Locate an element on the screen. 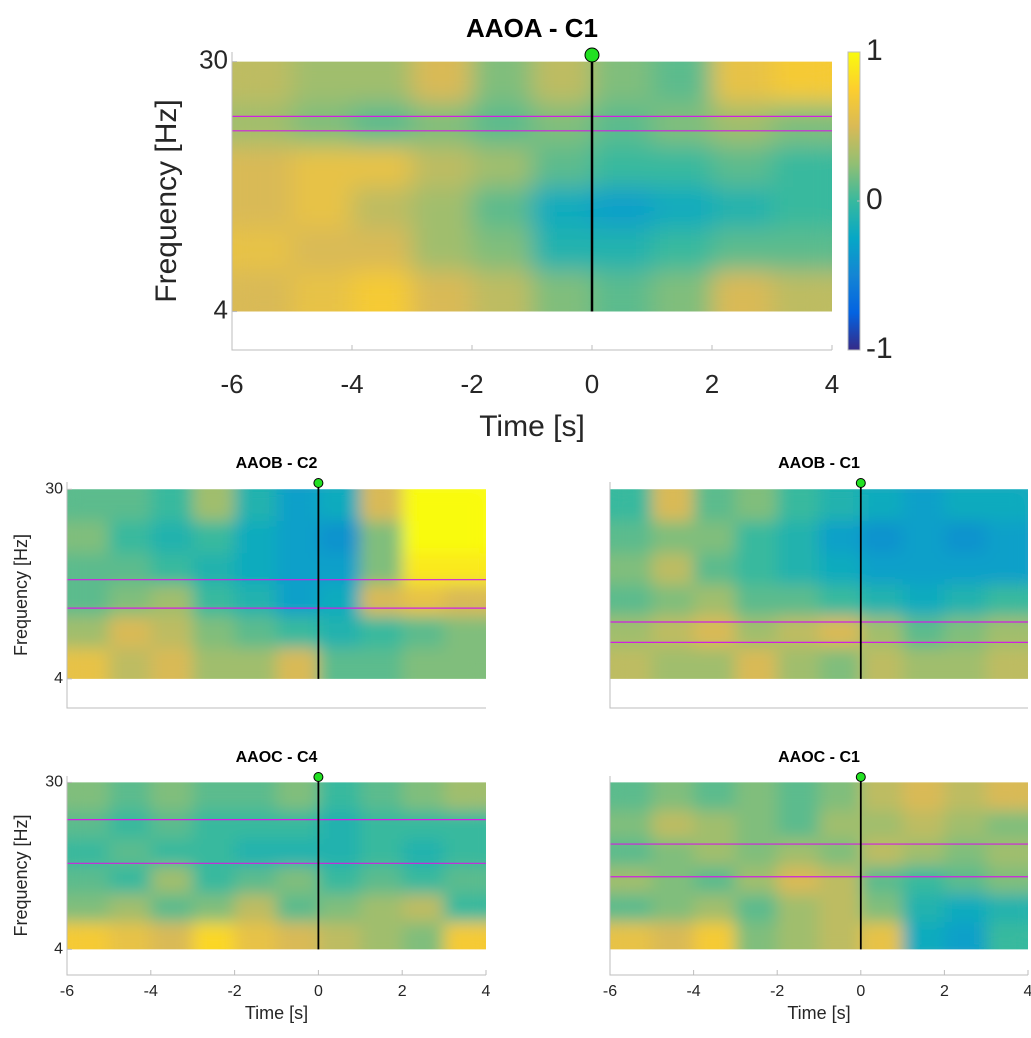 The width and height of the screenshot is (1031, 1038). panel-title: AAOC - C4 is located at coordinates (277, 757).